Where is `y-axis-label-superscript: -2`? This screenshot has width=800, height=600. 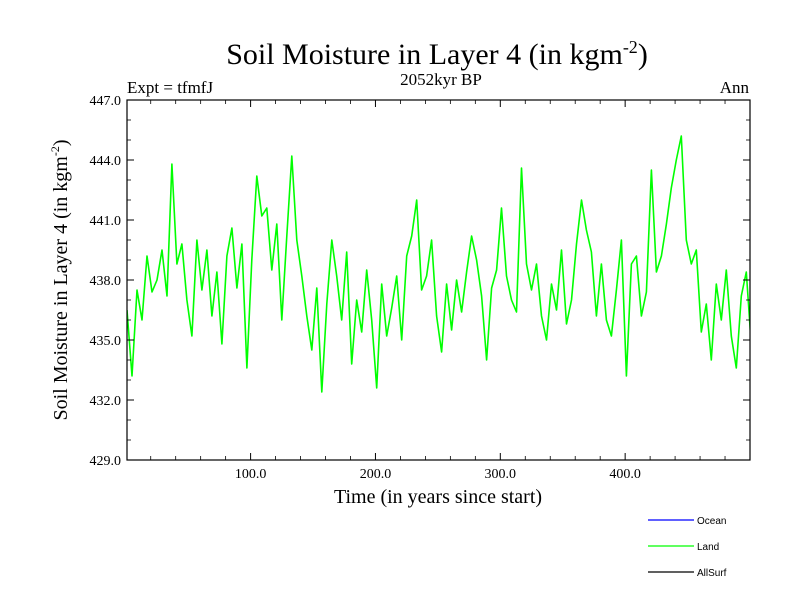
y-axis-label-superscript: -2 is located at coordinates (55, 151).